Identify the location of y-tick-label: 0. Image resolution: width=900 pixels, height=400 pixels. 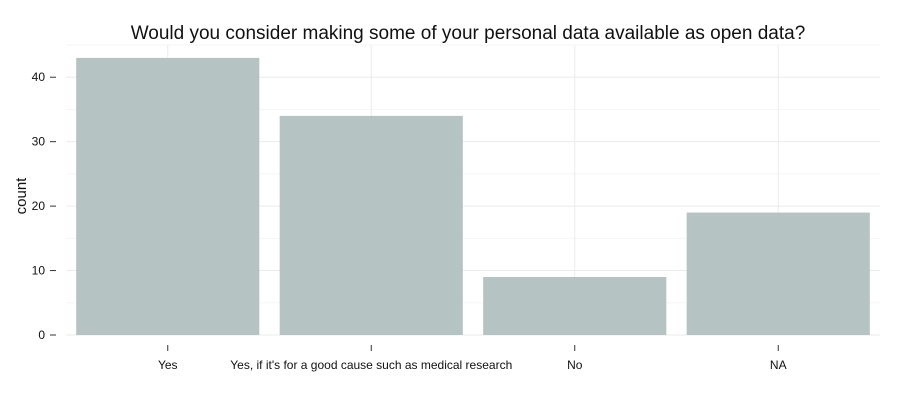
(41, 335).